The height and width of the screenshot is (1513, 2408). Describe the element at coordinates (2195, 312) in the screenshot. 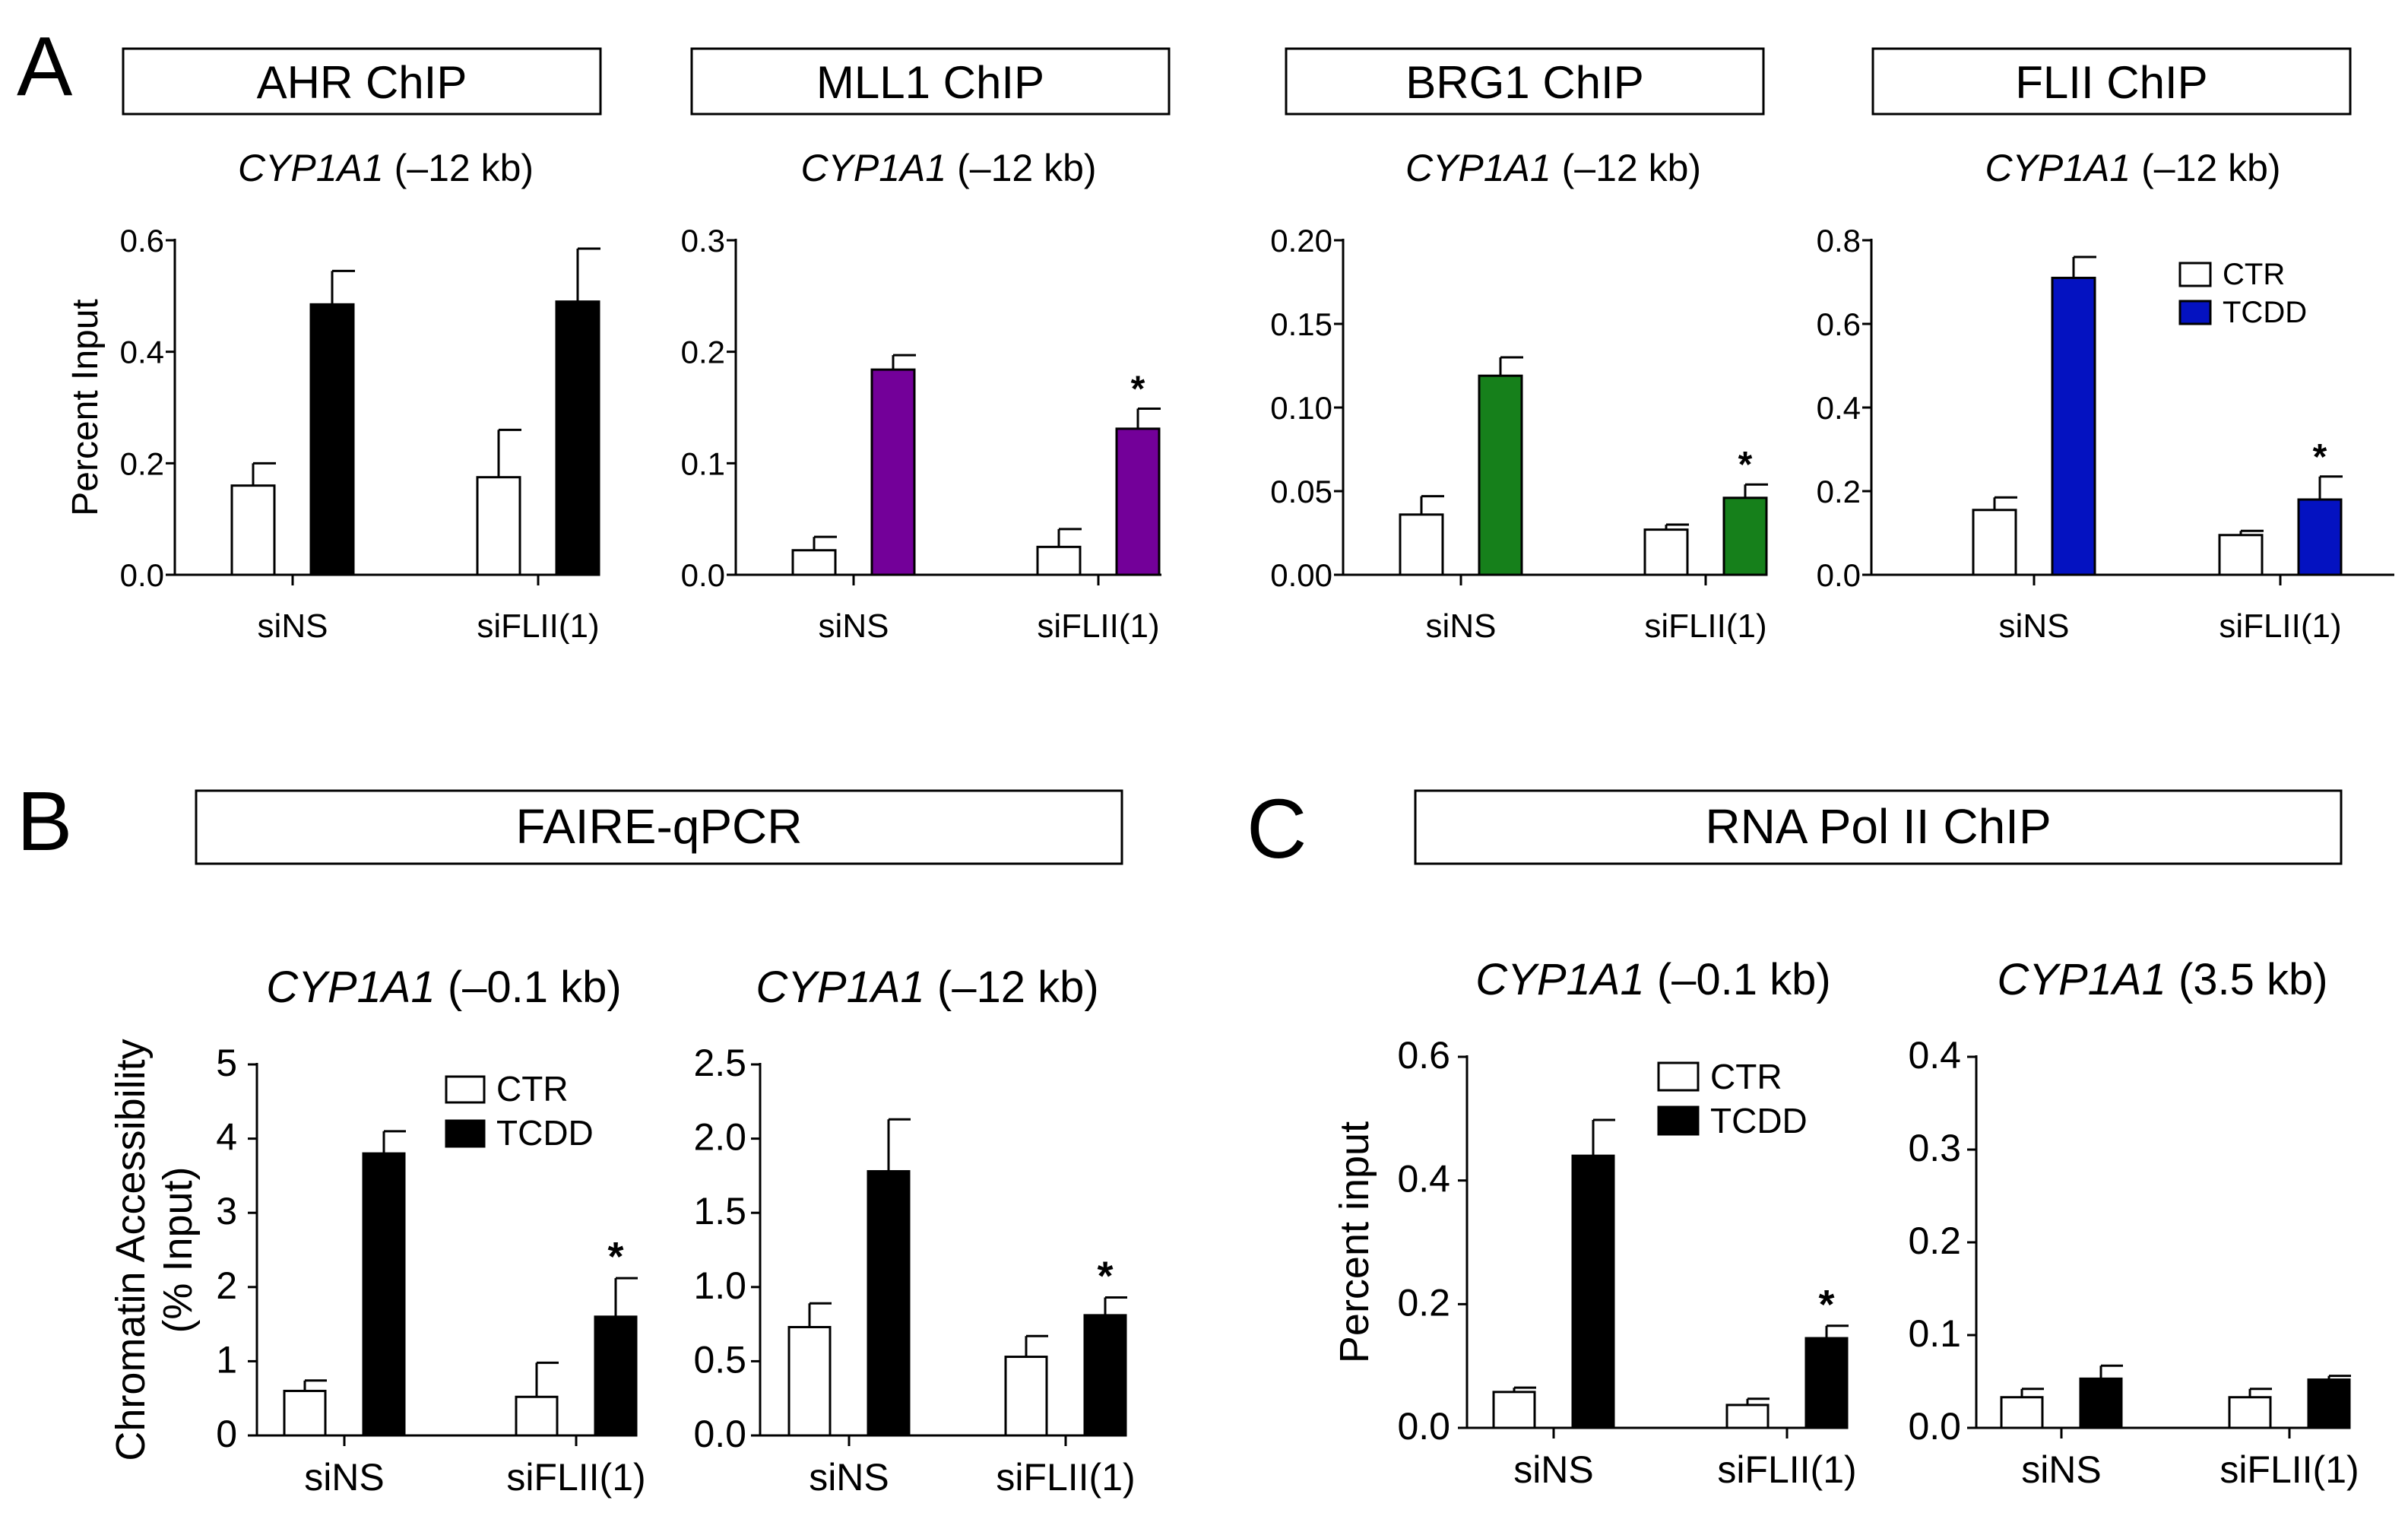

I see `legend-swatch-tcdd` at that location.